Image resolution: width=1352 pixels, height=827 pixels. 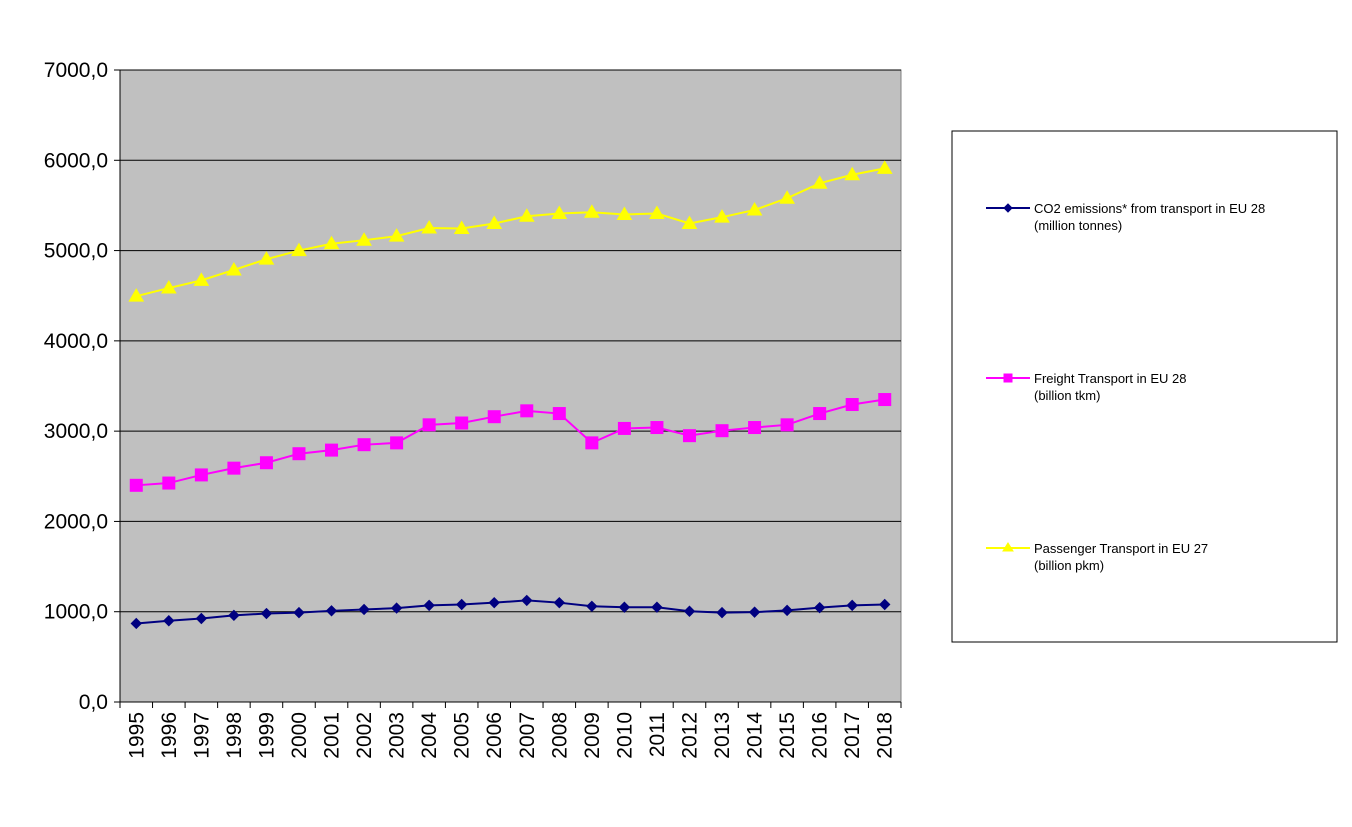 I want to click on y-tick-label: 1000,0, so click(x=76, y=612).